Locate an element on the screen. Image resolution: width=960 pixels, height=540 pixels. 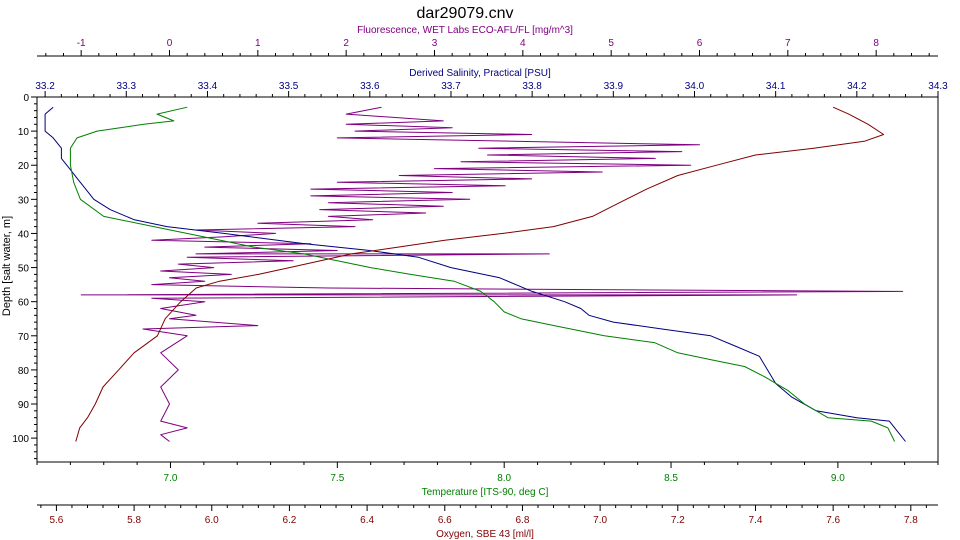
fluorescence-tick-label: 7 is located at coordinates (788, 43).